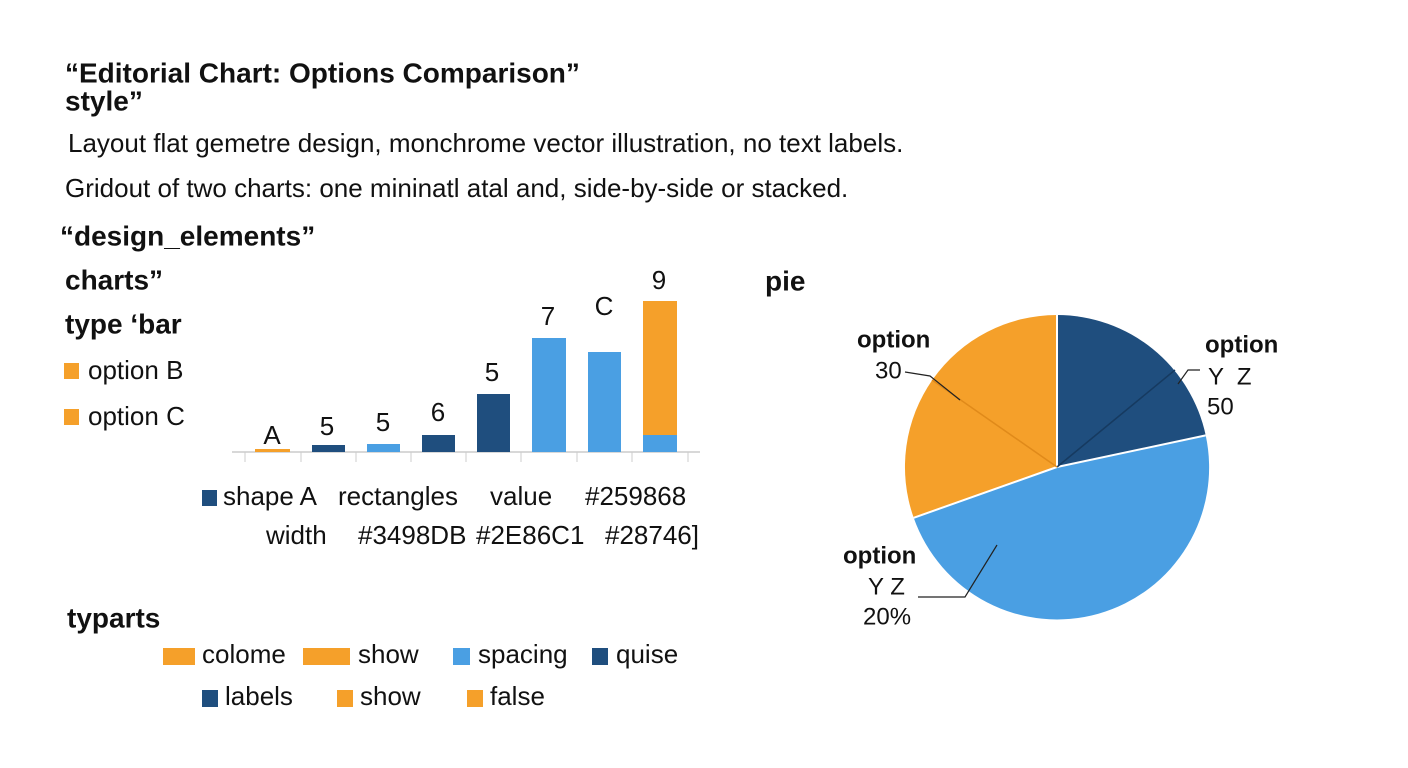 This screenshot has height=768, width=1408. Describe the element at coordinates (322, 72) in the screenshot. I see `title: “Editorial Chart: Options Comparison”` at that location.